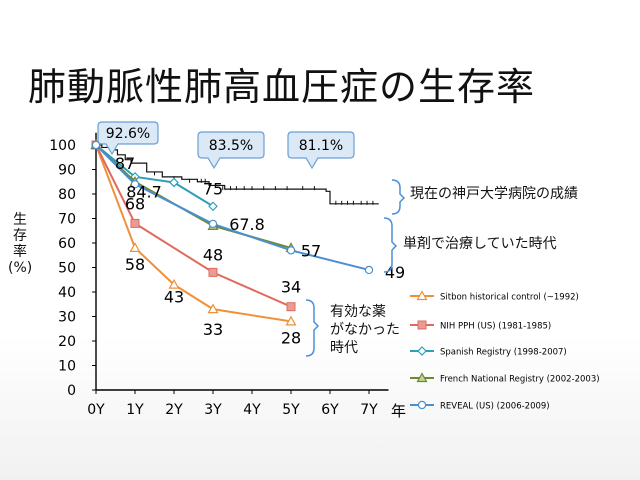  Describe the element at coordinates (67, 220) in the screenshot. I see `y-tick-label: 70` at that location.